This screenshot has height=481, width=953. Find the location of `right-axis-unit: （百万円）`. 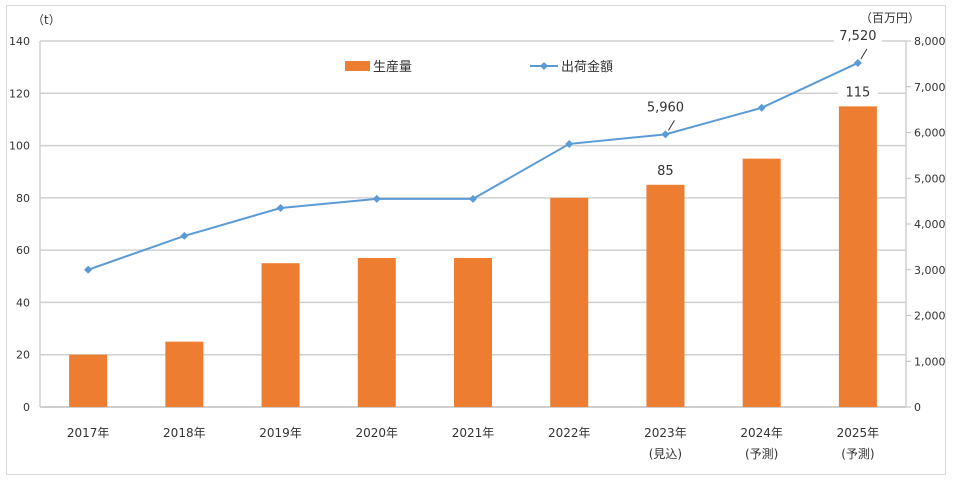

right-axis-unit: （百万円） is located at coordinates (890, 18).